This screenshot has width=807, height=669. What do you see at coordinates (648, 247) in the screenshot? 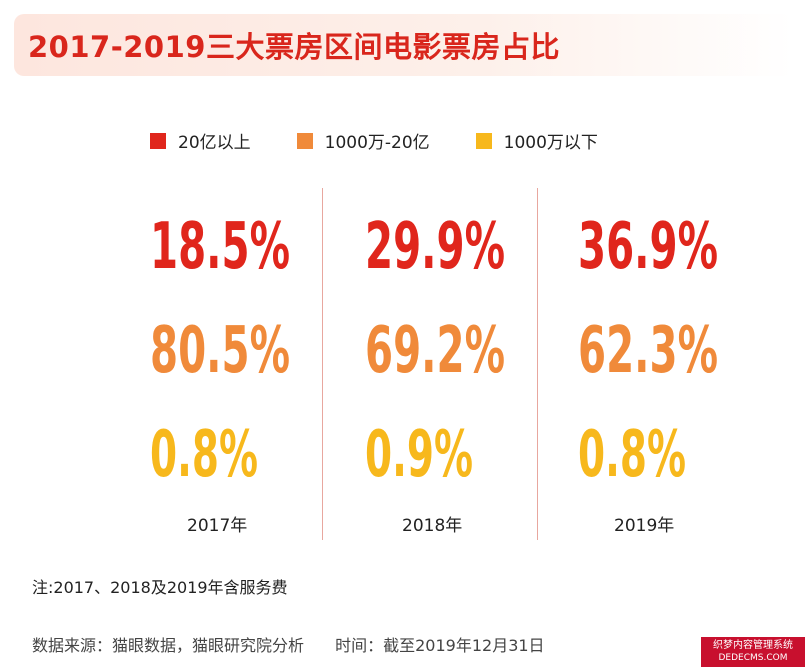
I see `value-label-1-2019年: 36.9%` at bounding box center [648, 247].